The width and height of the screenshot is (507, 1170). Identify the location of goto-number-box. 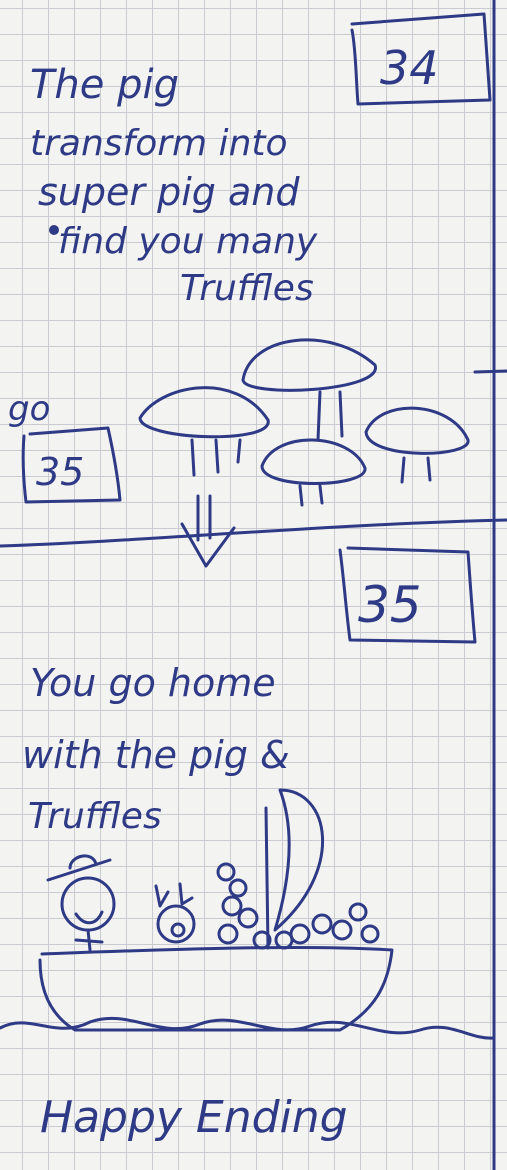
(71, 465).